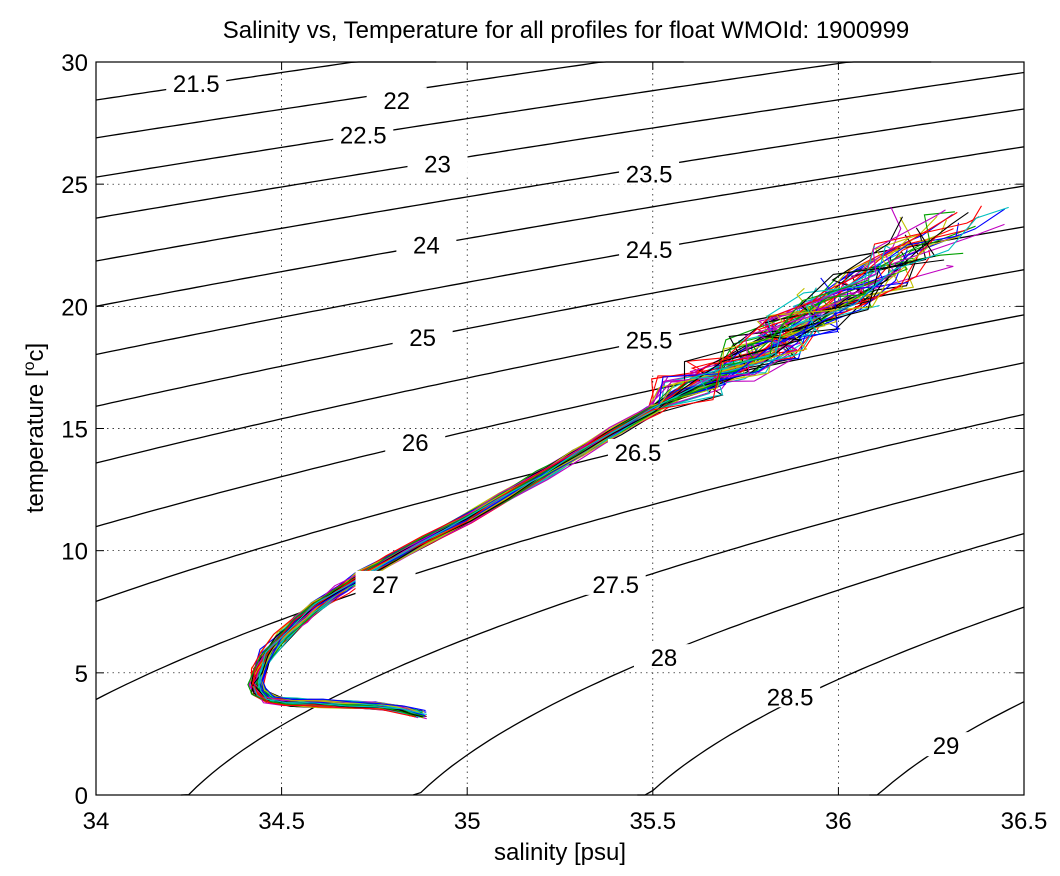  Describe the element at coordinates (74, 185) in the screenshot. I see `y-tick-label: 25` at that location.